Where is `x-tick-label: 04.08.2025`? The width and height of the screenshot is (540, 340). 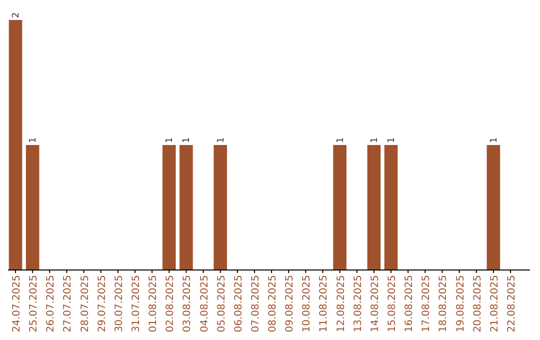
x-tick-label: 04.08.2025 is located at coordinates (204, 303).